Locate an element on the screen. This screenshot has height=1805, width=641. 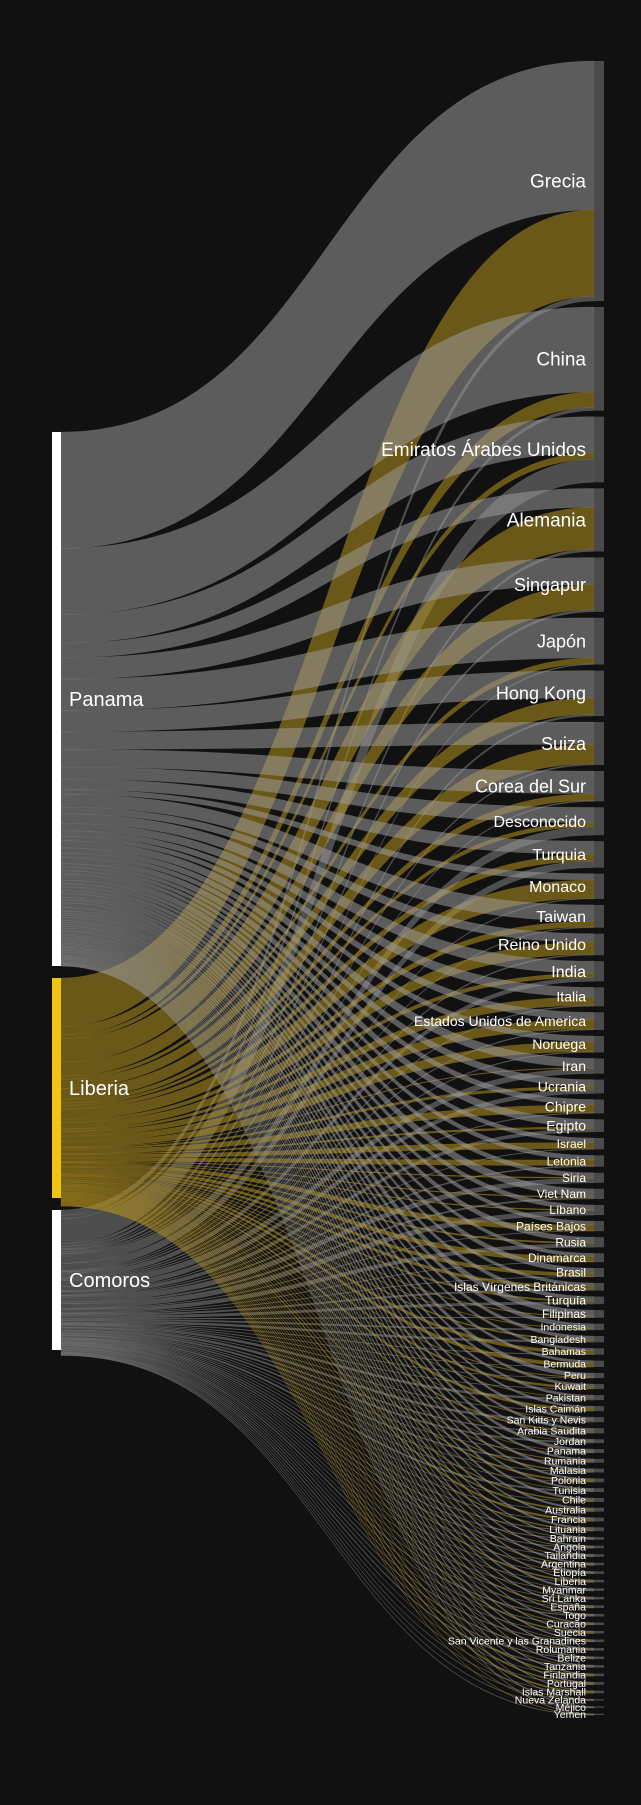
target-bar-tanzania is located at coordinates (599, 1666).